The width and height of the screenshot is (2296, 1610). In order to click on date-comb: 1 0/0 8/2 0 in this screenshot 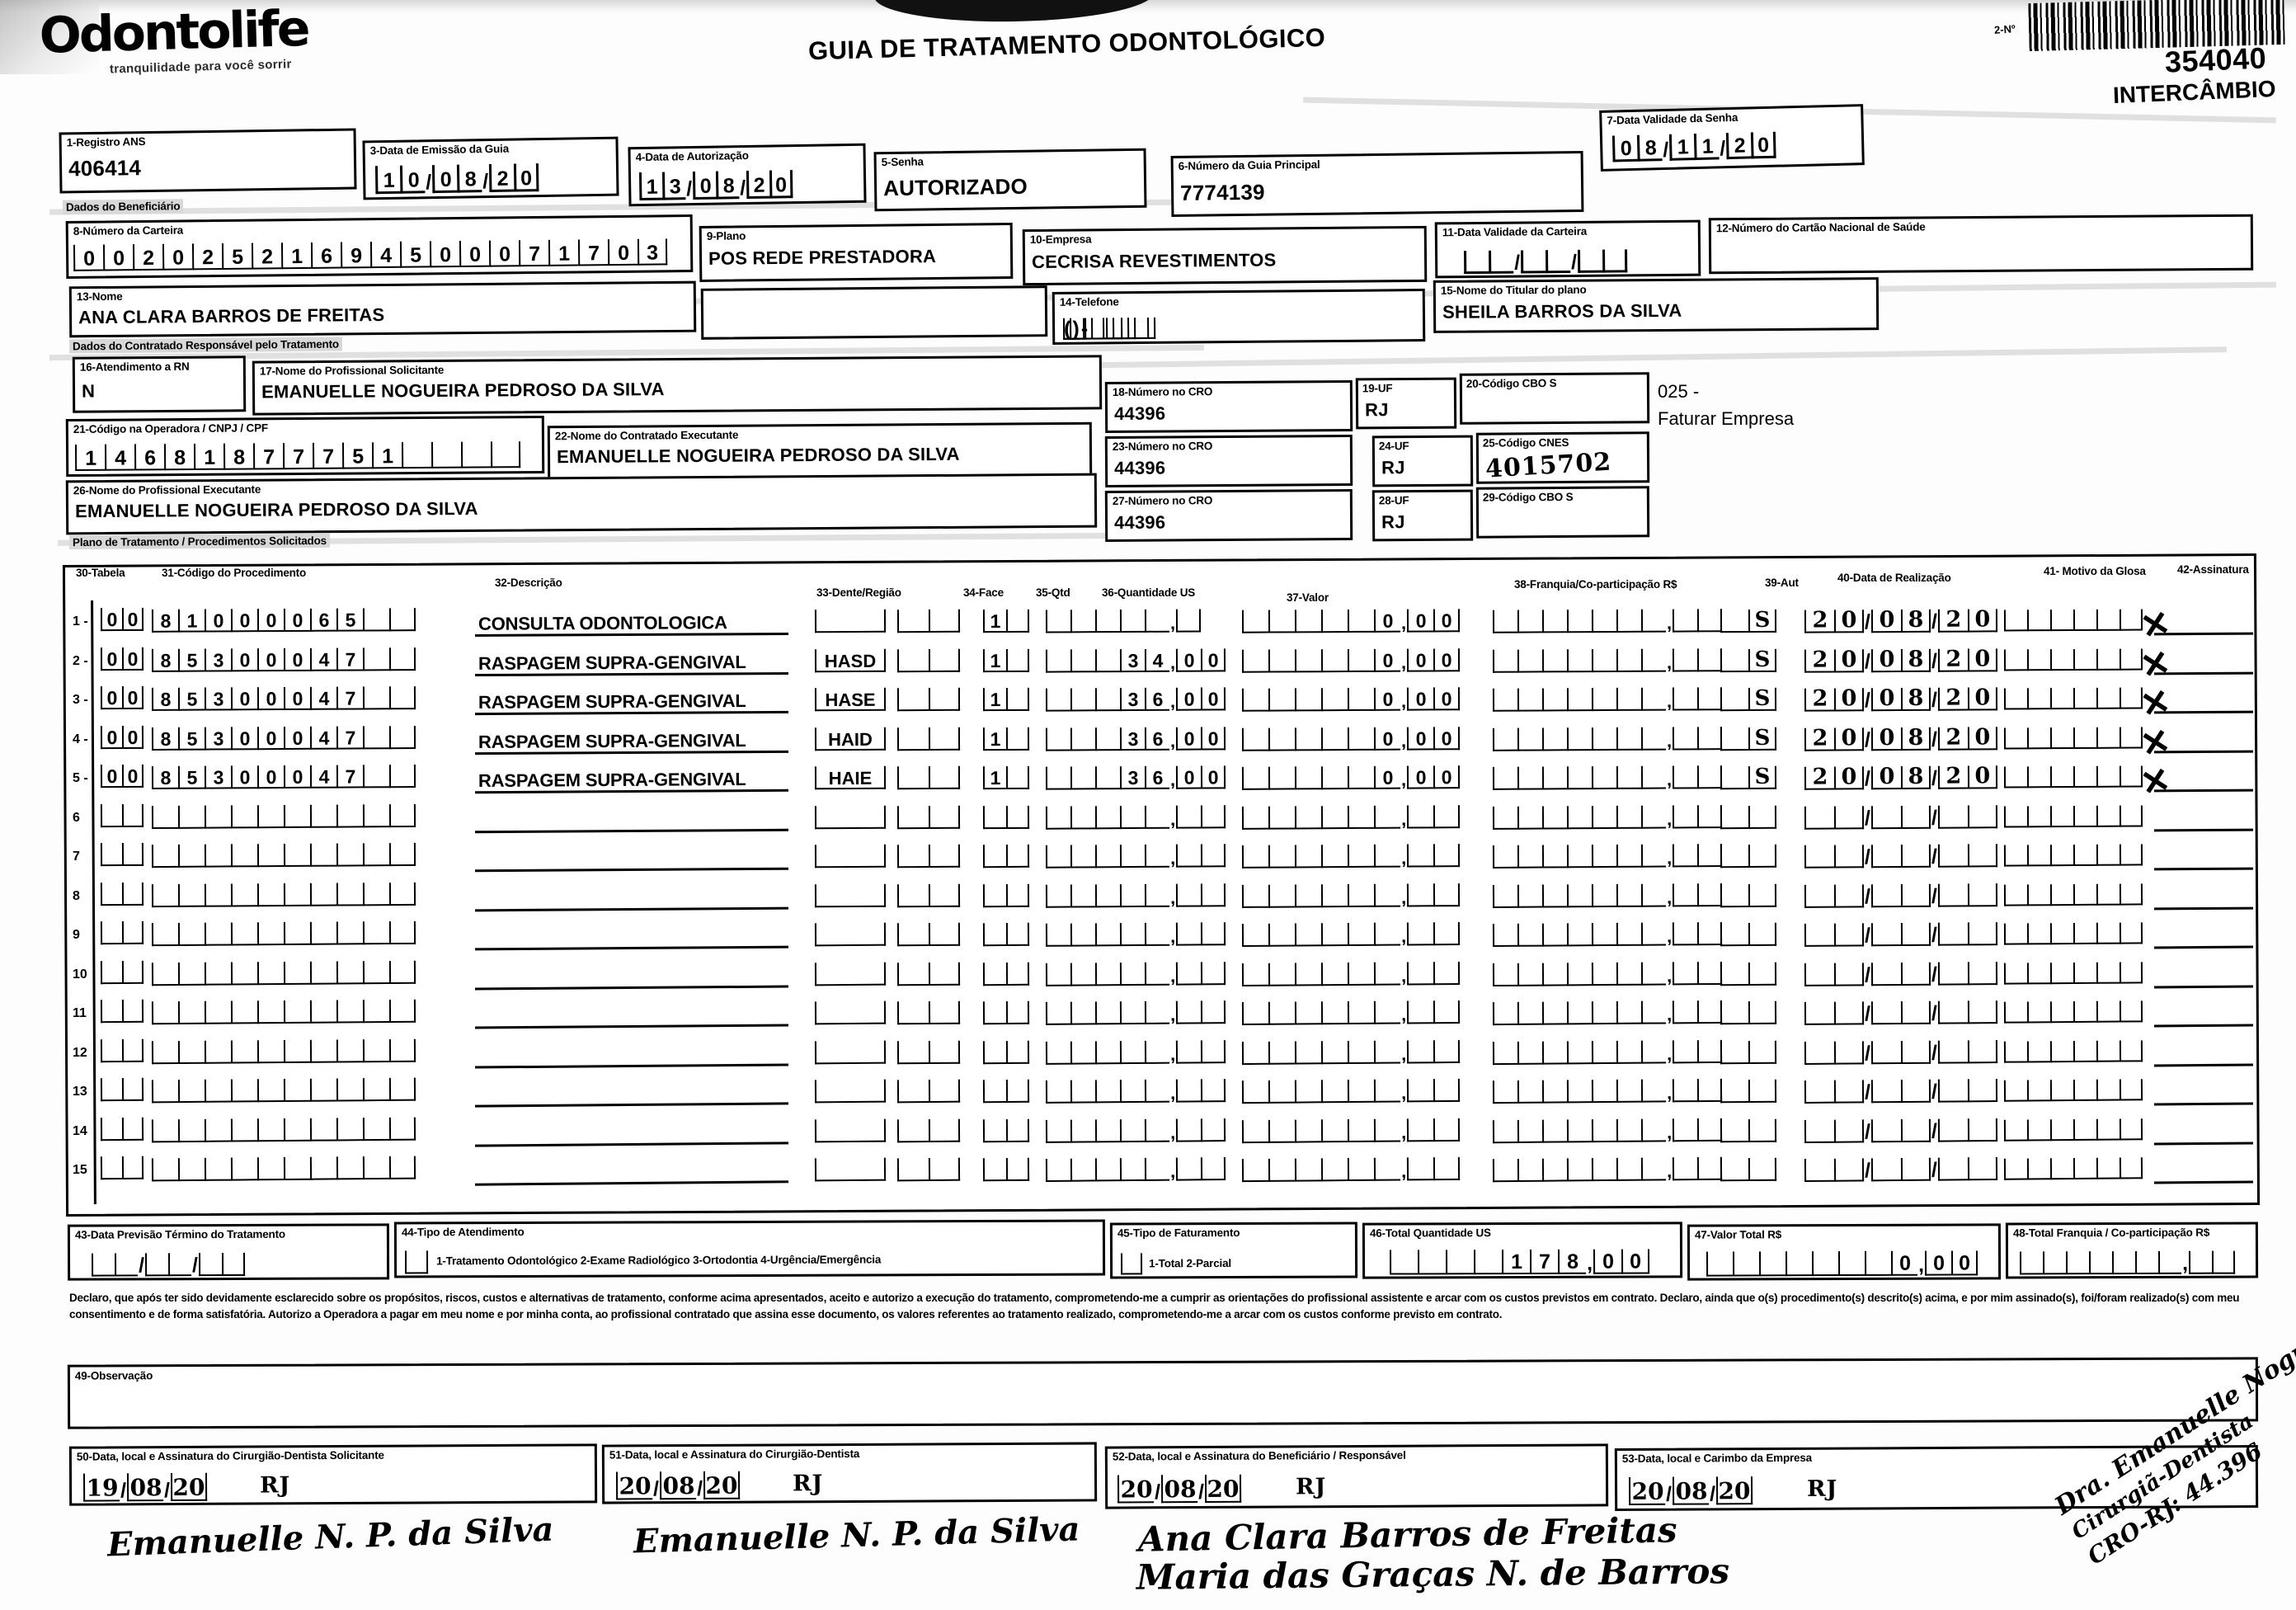, I will do `click(456, 178)`.